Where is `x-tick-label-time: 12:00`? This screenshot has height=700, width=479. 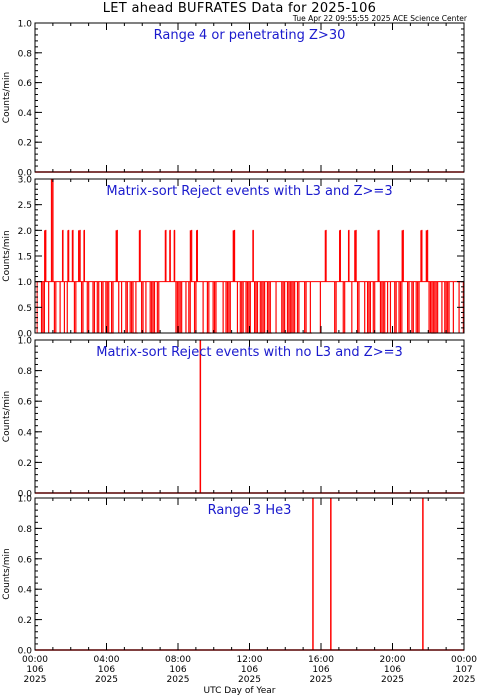
x-tick-label-time: 12:00 is located at coordinates (250, 660).